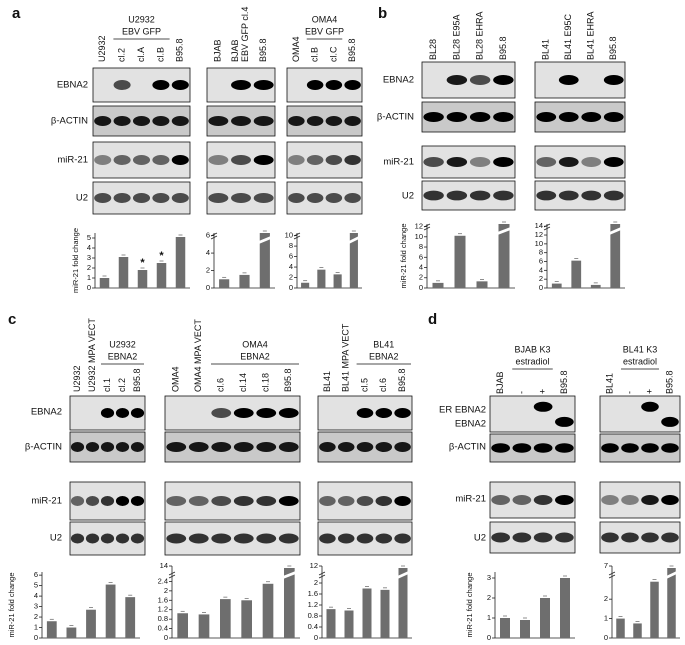 This screenshot has height=645, width=685. What do you see at coordinates (313, 604) in the screenshot?
I see `y-tick-label: 1.2` at bounding box center [313, 604].